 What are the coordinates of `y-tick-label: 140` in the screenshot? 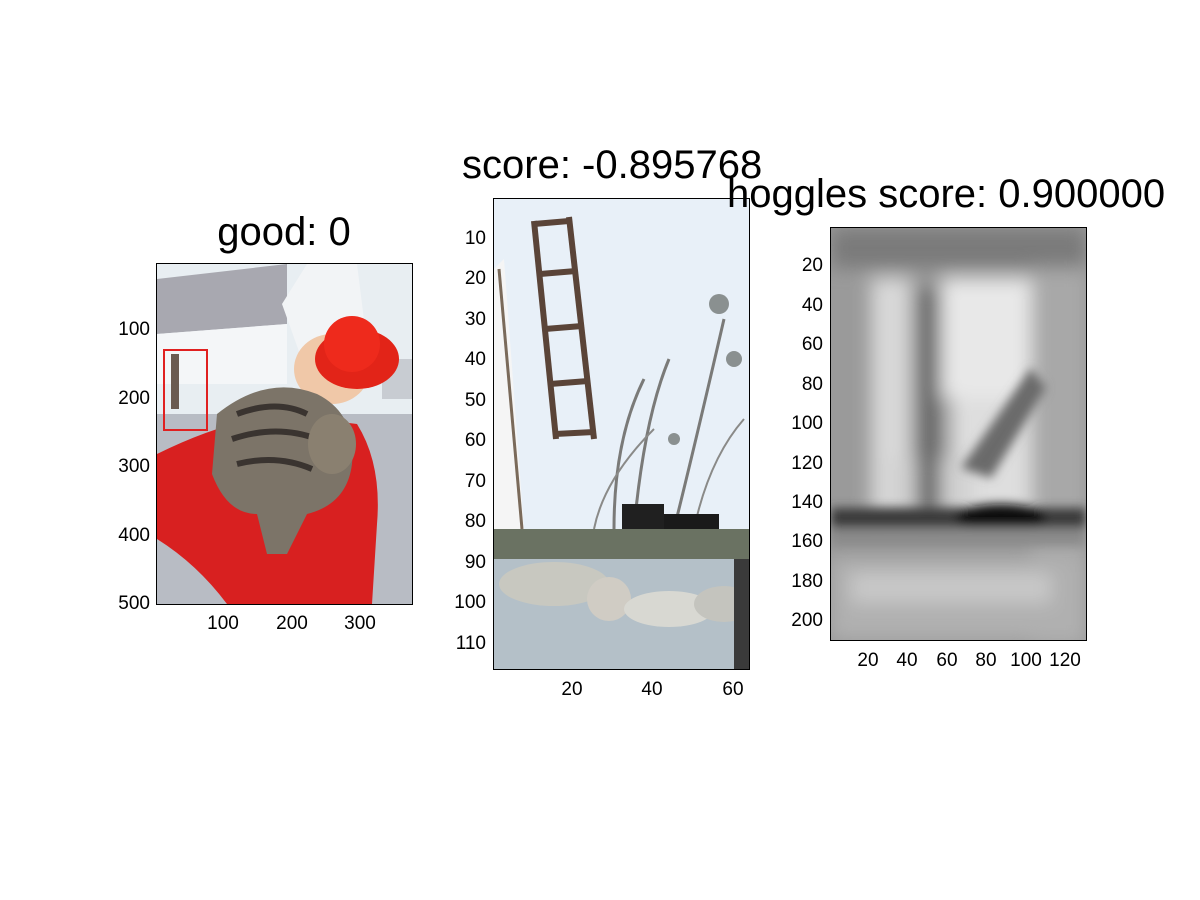 It's located at (807, 502).